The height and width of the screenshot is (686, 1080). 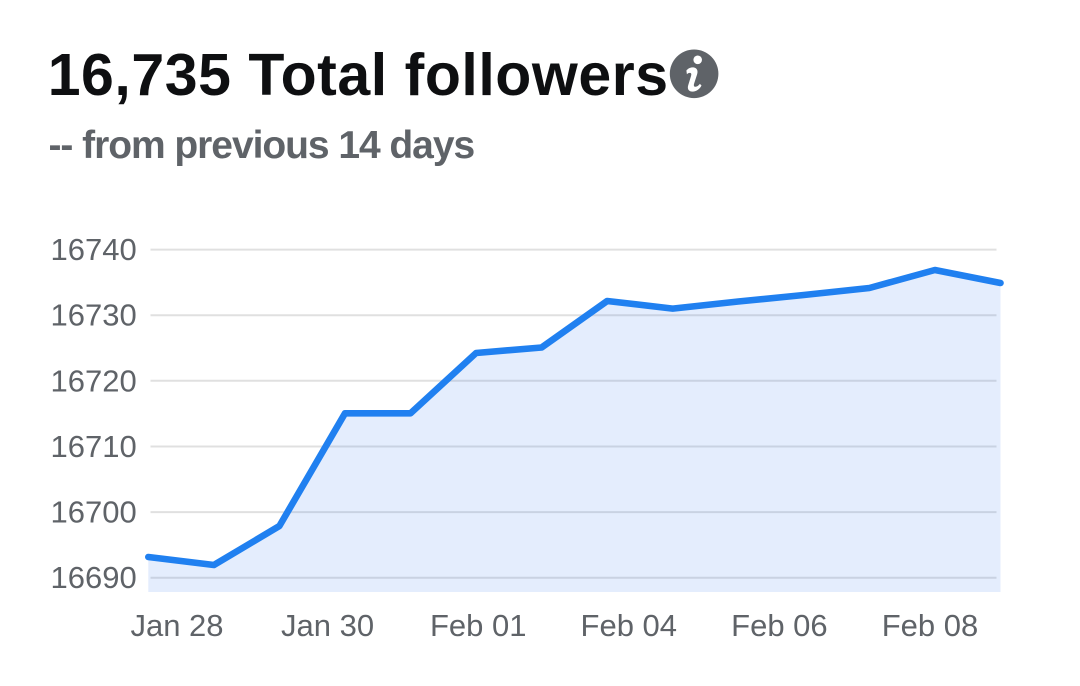 I want to click on svg-text: Feb 08, so click(x=930, y=625).